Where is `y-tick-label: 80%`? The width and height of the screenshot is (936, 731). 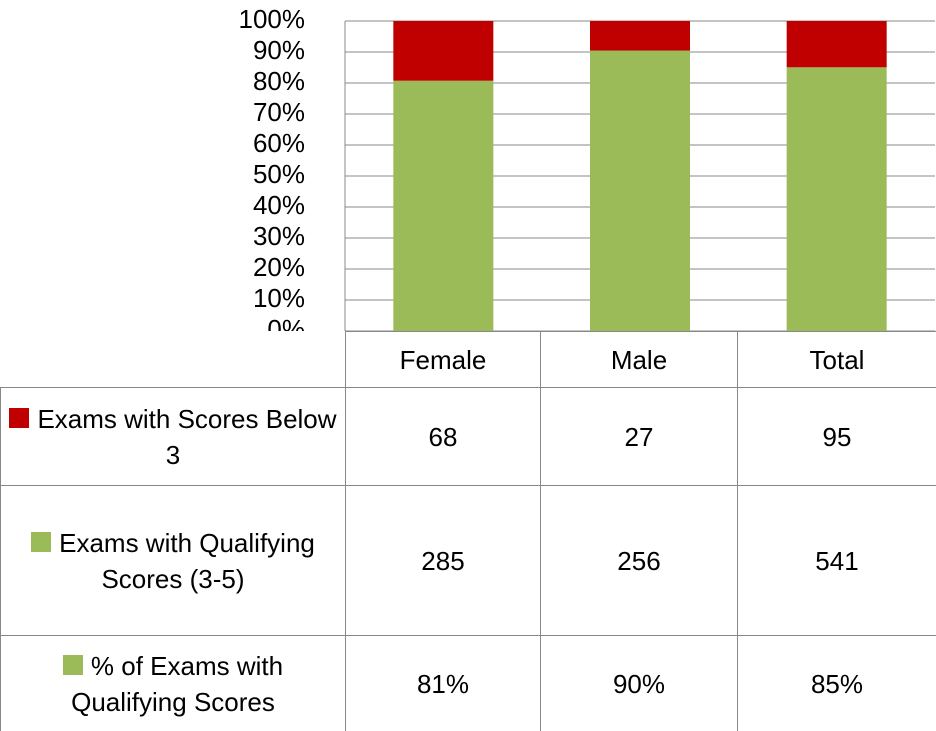 y-tick-label: 80% is located at coordinates (279, 81).